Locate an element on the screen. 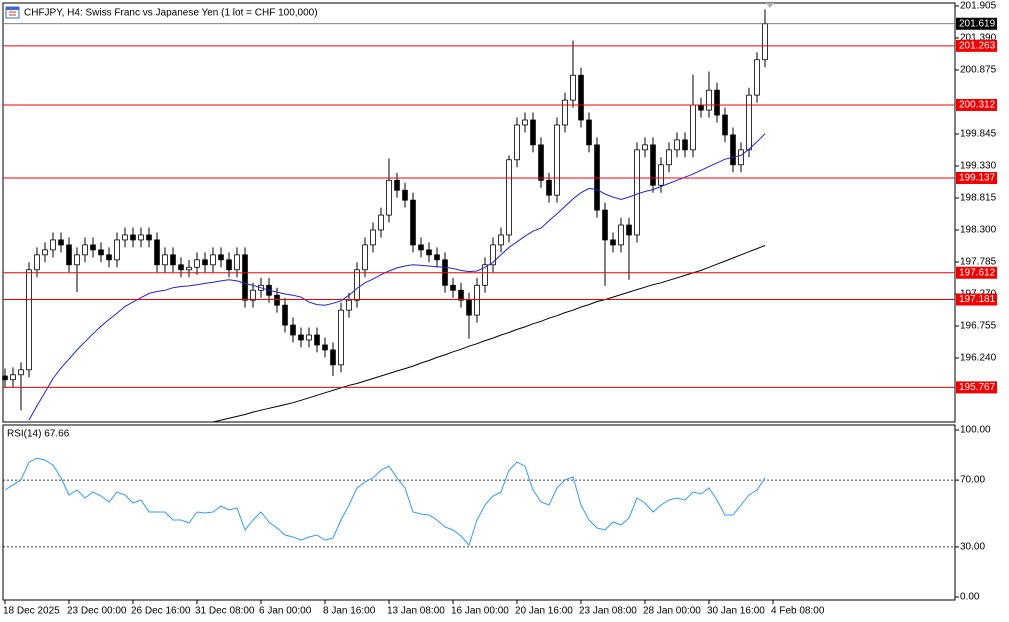 The image size is (1009, 622). level-label: 197.612 is located at coordinates (977, 272).